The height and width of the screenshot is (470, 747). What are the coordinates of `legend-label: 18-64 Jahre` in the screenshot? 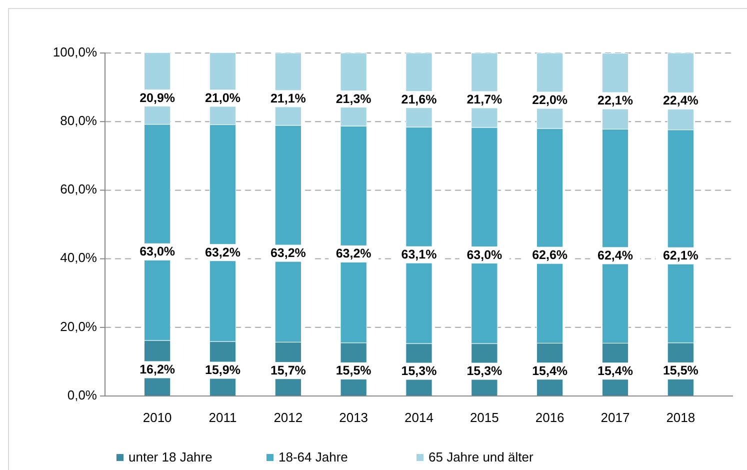 It's located at (313, 456).